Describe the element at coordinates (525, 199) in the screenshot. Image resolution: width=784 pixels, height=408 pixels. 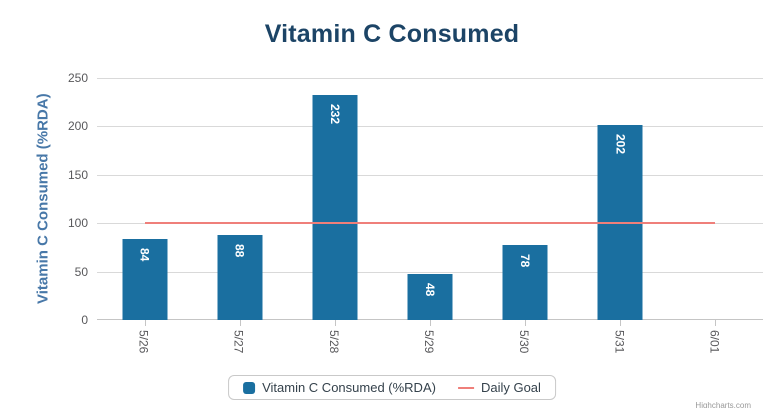
I see `category-slot-5/30: 78` at that location.